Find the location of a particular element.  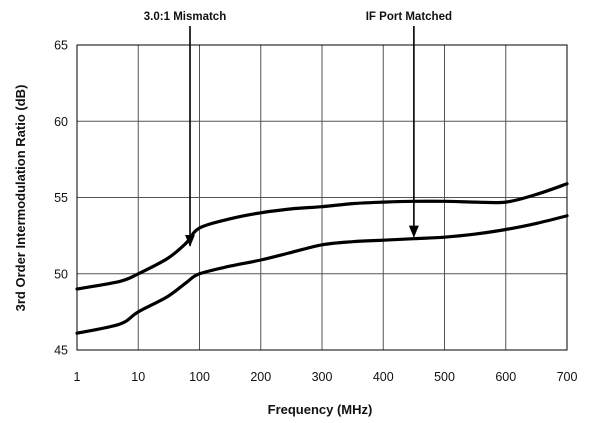

y-tick-label: 45 is located at coordinates (61, 351).